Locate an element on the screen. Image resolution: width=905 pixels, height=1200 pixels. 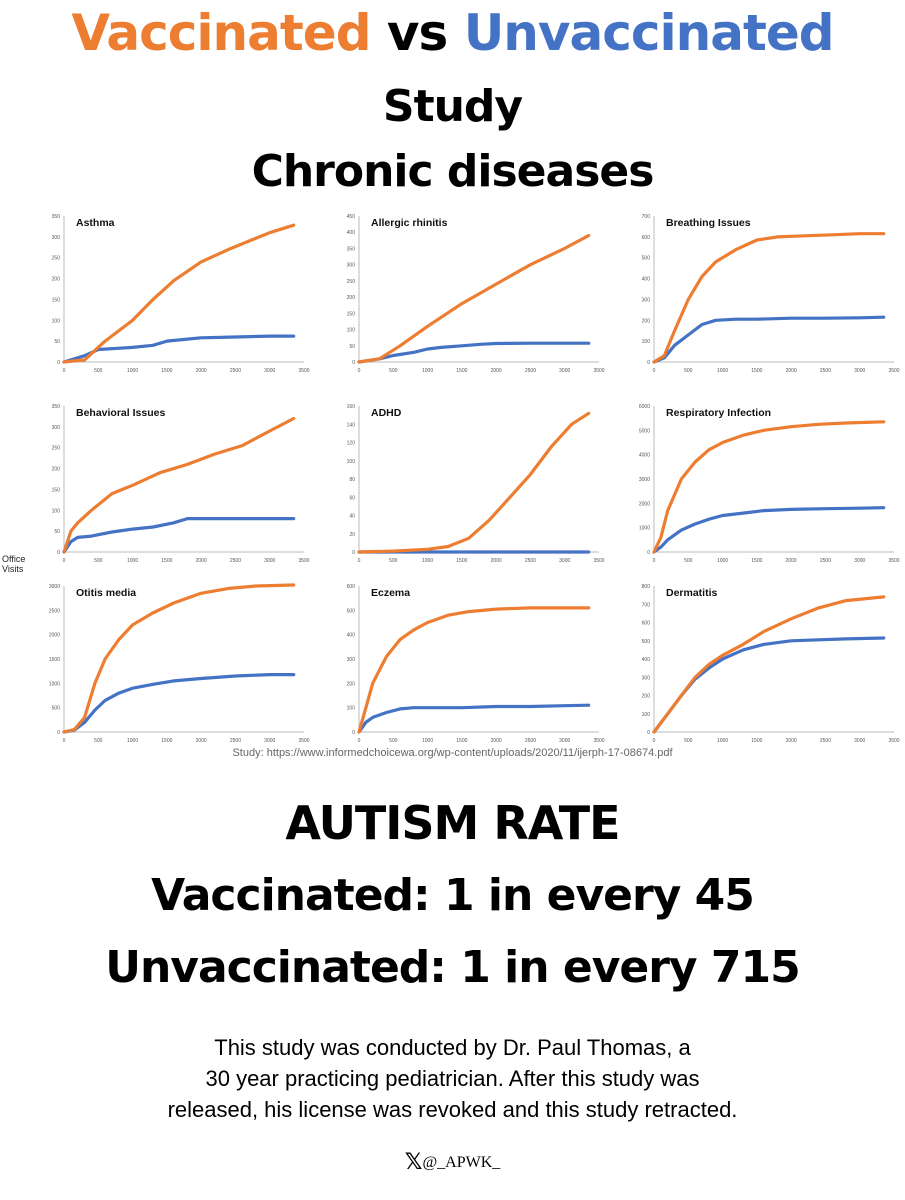
chart-title: Behavioral Issues is located at coordinates (120, 413).